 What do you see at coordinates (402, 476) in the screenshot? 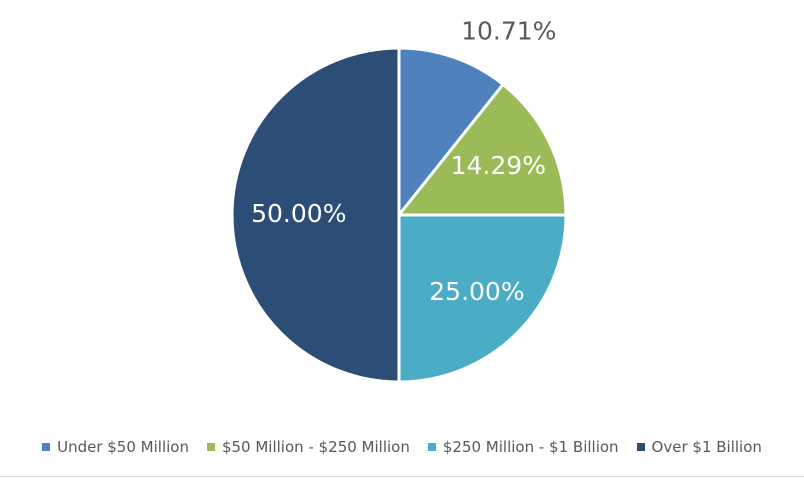
I see `bottom-divider` at bounding box center [402, 476].